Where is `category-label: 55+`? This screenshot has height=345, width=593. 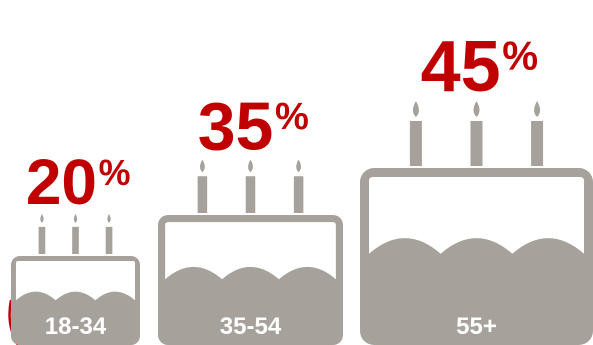
category-label: 55+ is located at coordinates (476, 326).